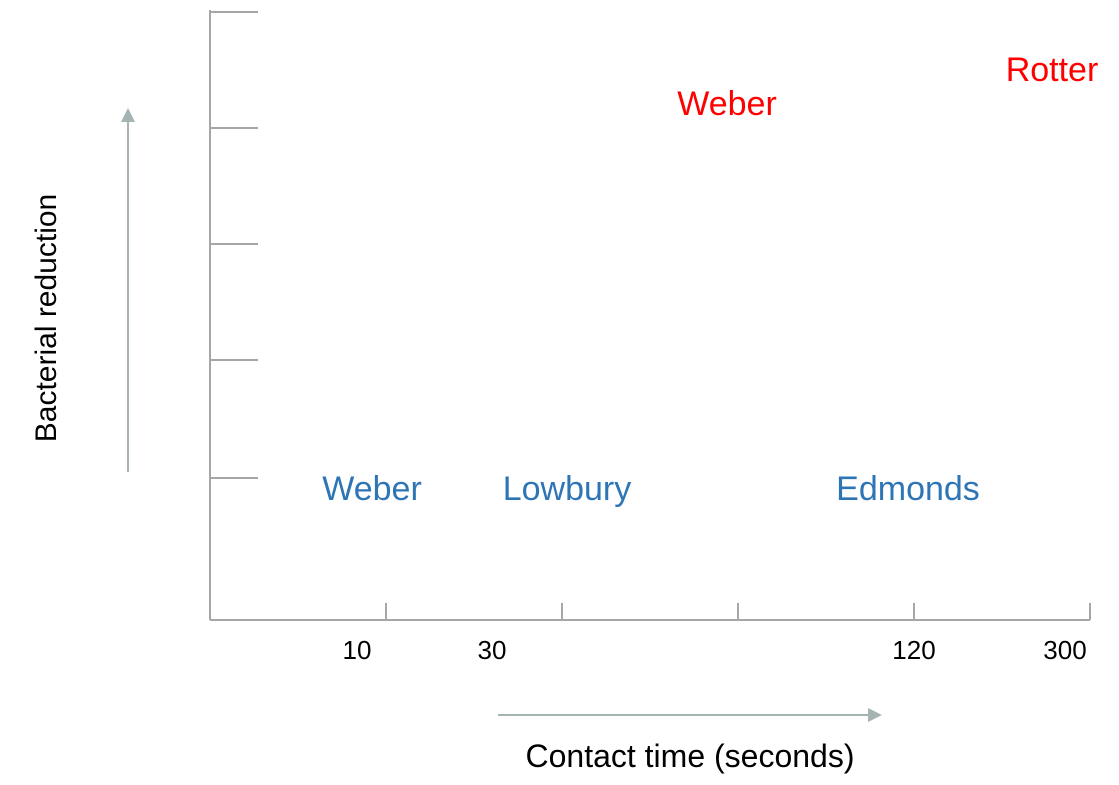  Describe the element at coordinates (738, 611) in the screenshot. I see `x-ticks` at that location.